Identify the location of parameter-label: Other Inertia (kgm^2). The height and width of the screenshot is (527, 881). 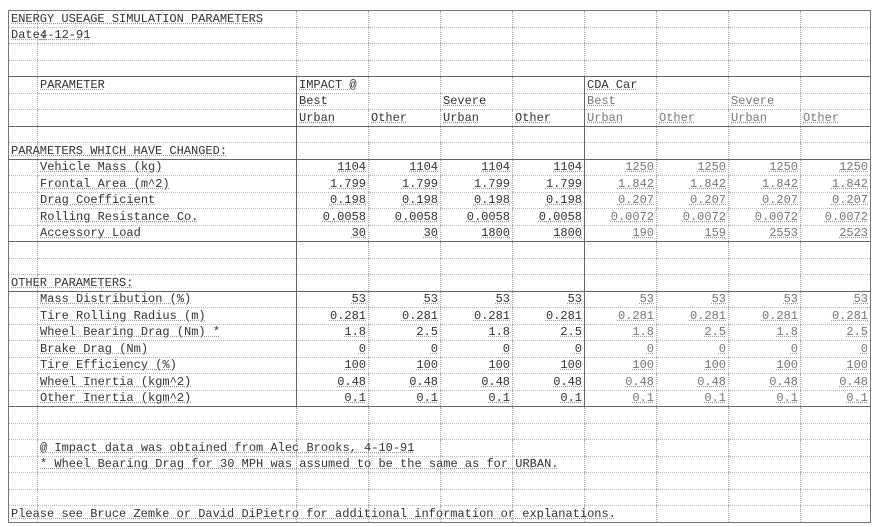
(167, 398).